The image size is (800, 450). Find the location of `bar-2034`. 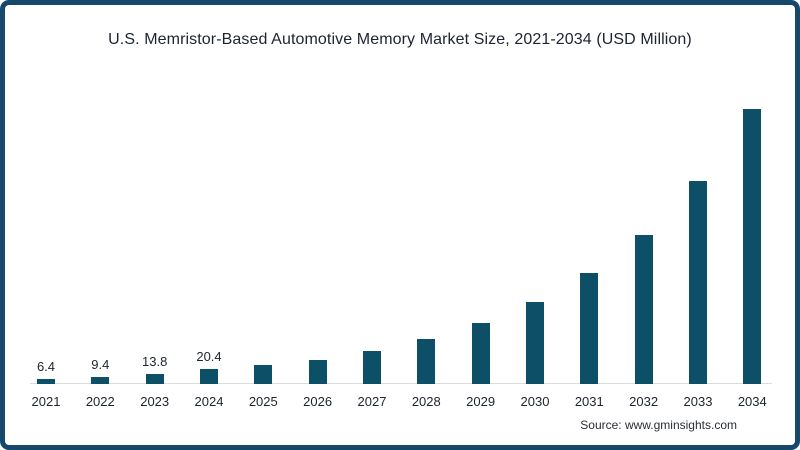

bar-2034 is located at coordinates (752, 246).